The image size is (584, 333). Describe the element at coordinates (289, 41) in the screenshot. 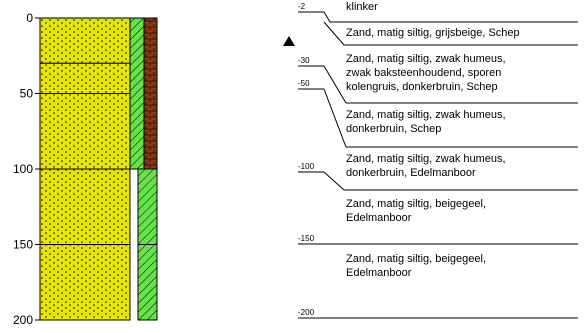

I see `groundwater-level-icon` at that location.